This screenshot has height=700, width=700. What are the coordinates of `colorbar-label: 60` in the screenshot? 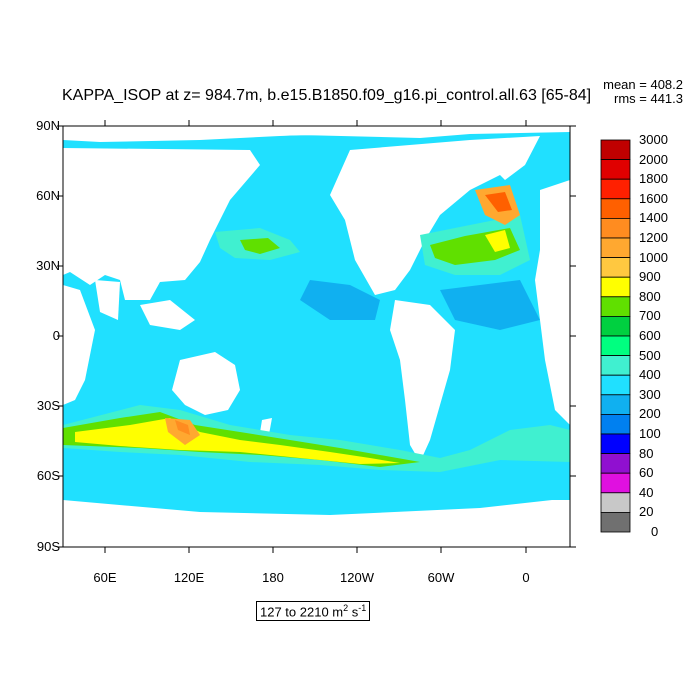 It's located at (646, 473).